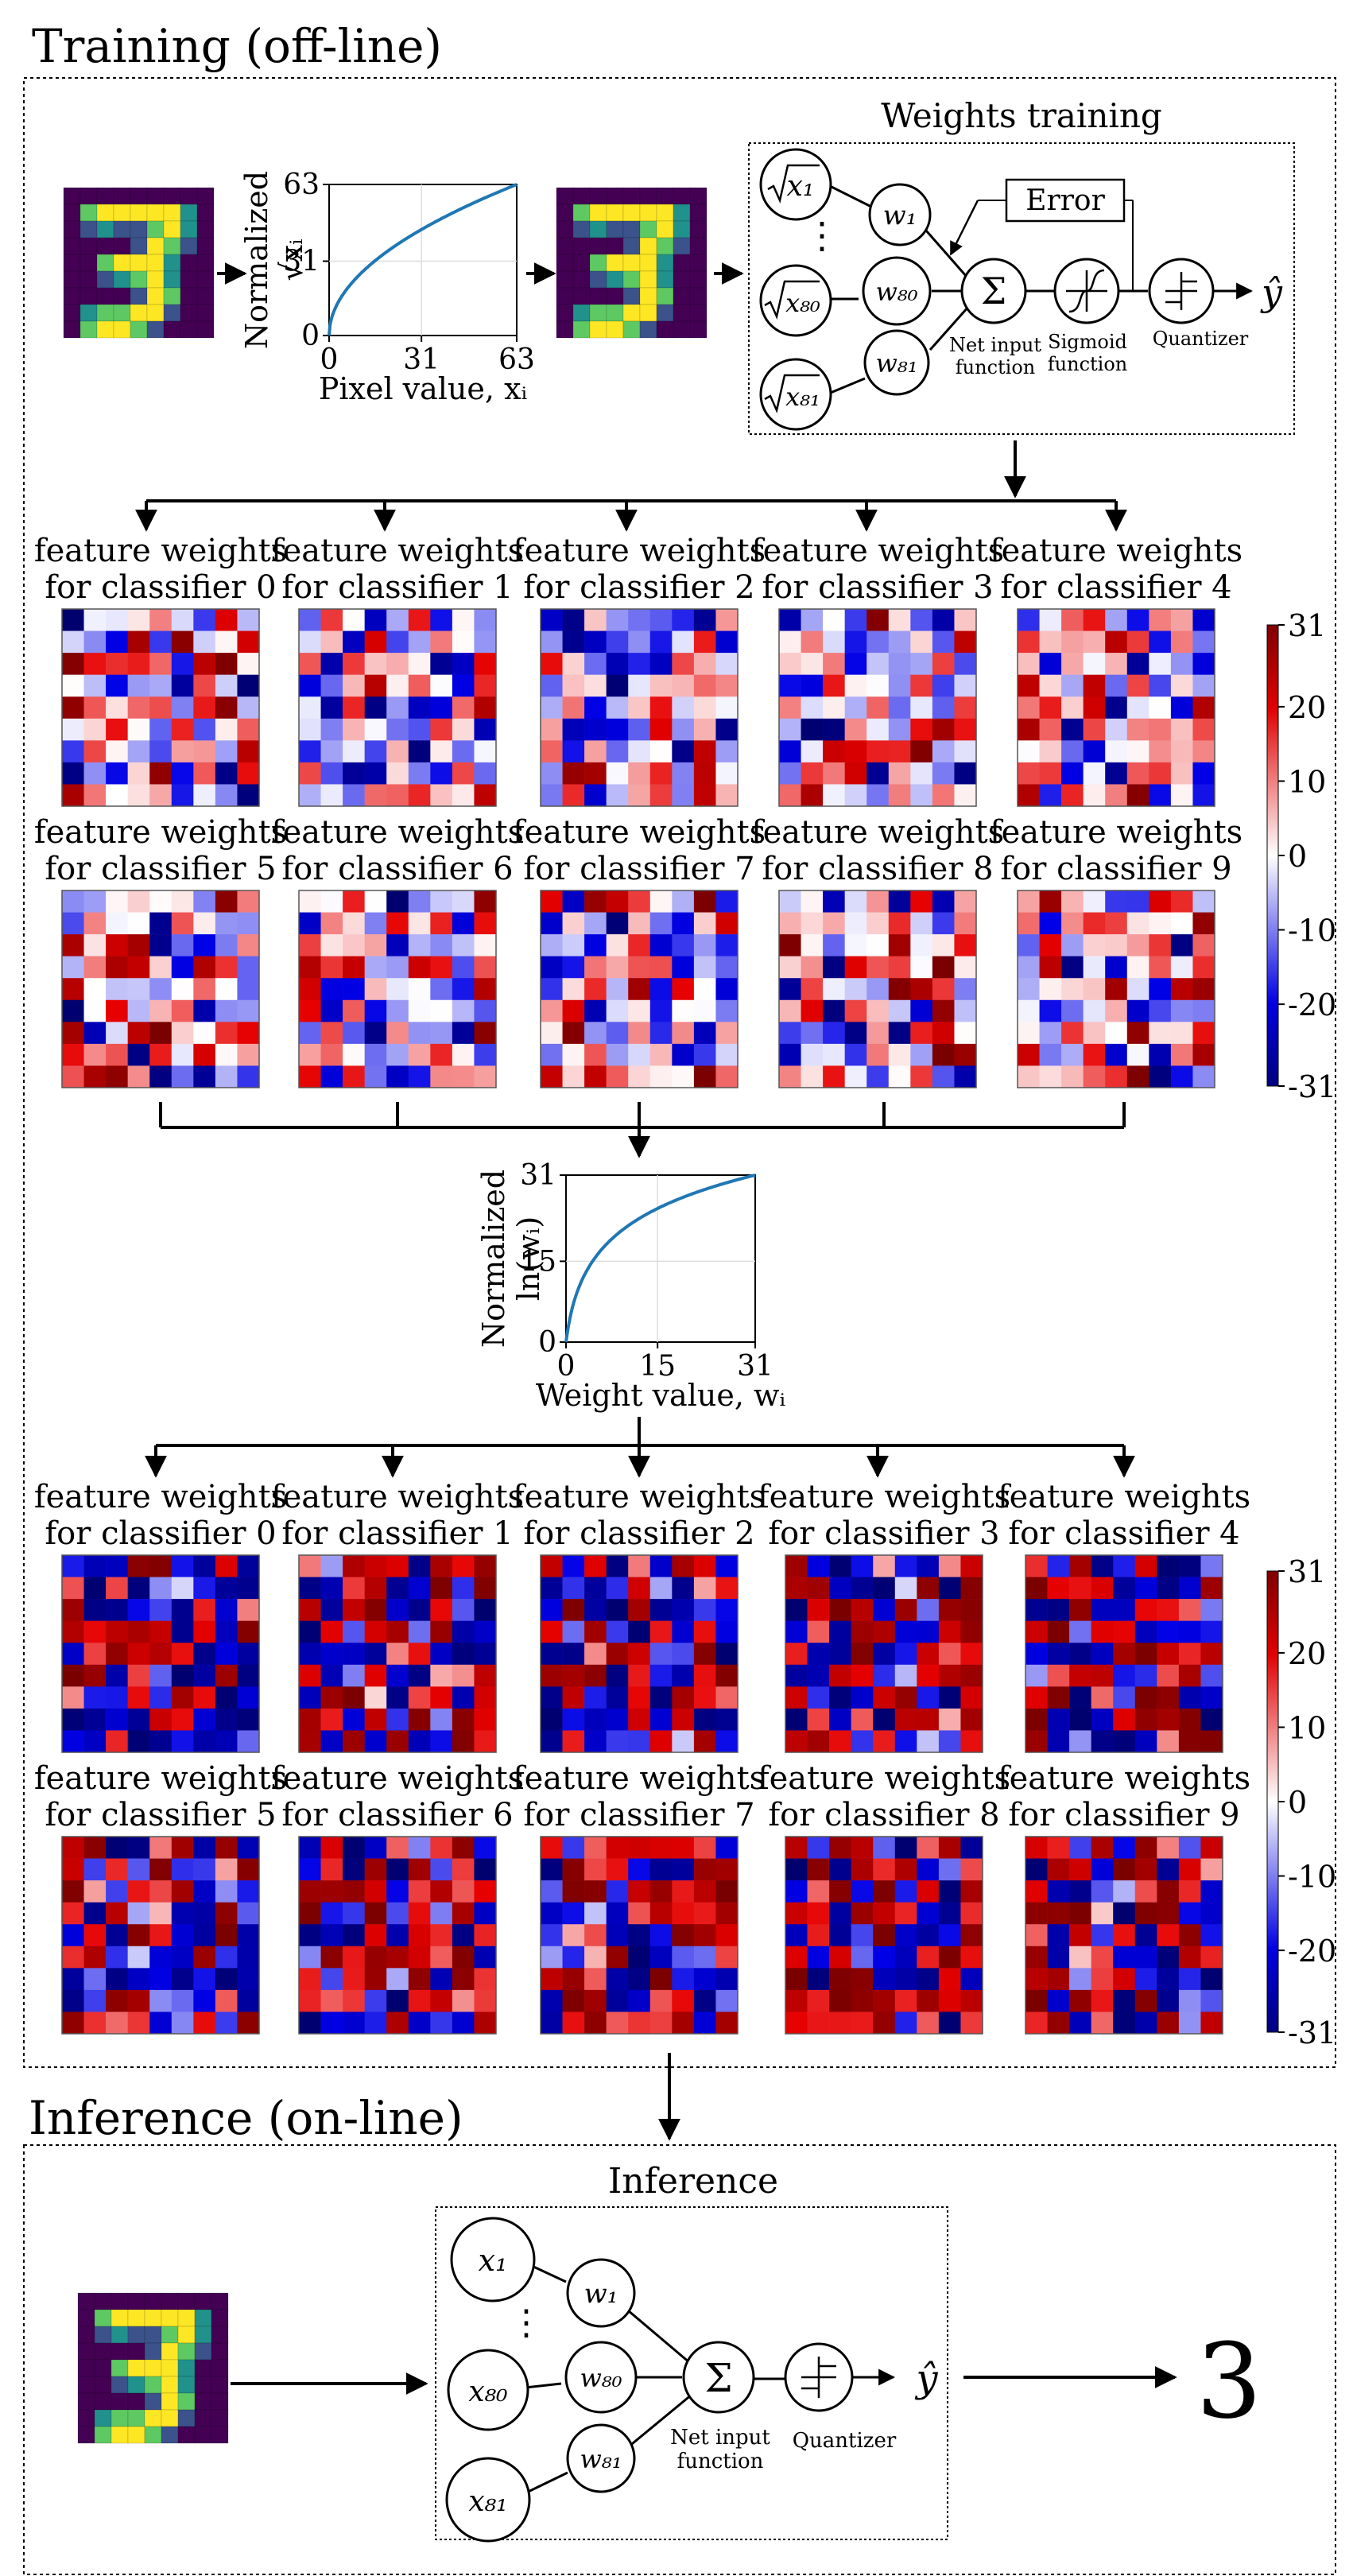  Describe the element at coordinates (878, 833) in the screenshot. I see `classifier-label-line1: feature weights` at that location.